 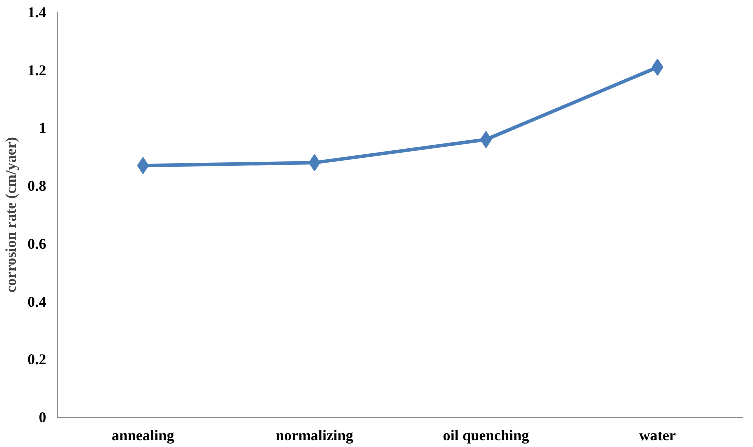 What do you see at coordinates (486, 436) in the screenshot?
I see `x-tick-label: oil quenching` at bounding box center [486, 436].